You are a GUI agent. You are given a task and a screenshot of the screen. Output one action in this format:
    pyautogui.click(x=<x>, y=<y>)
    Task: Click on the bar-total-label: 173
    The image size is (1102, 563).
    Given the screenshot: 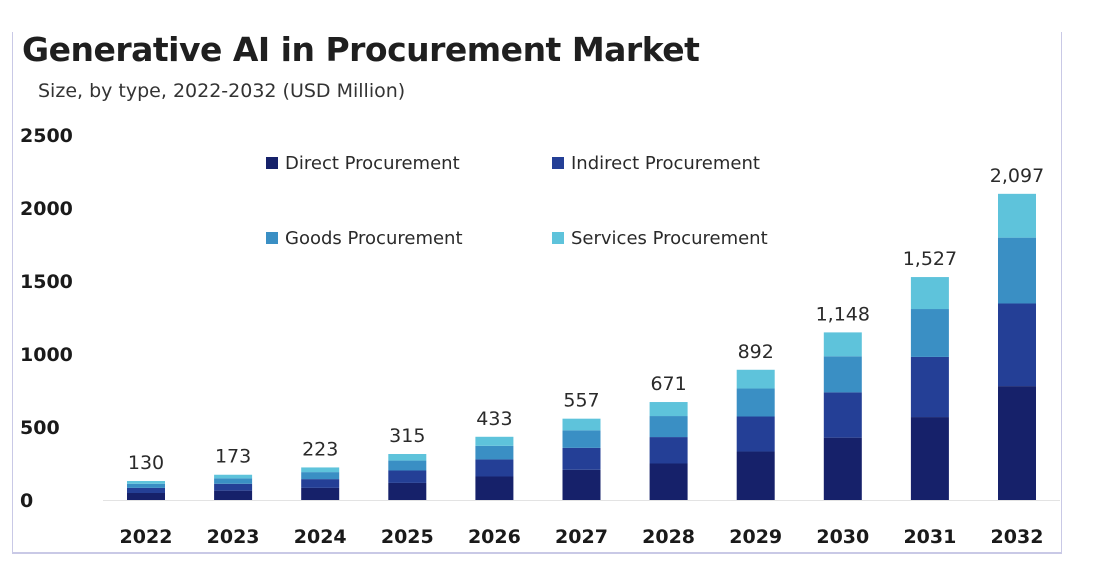 What is the action you would take?
    pyautogui.click(x=233, y=457)
    